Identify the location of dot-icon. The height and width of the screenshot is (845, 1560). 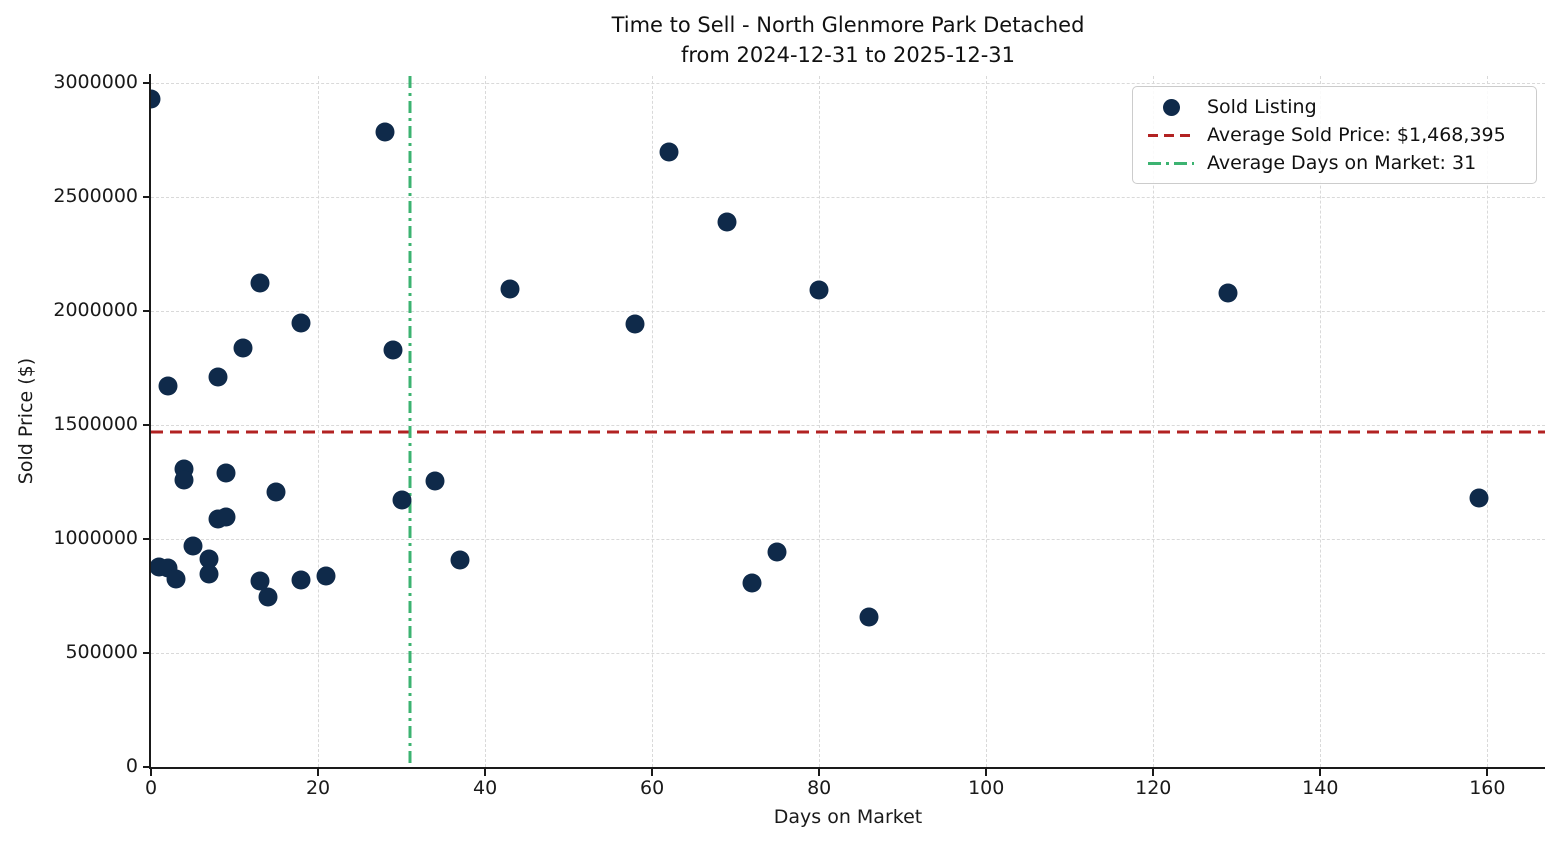
(1171, 107).